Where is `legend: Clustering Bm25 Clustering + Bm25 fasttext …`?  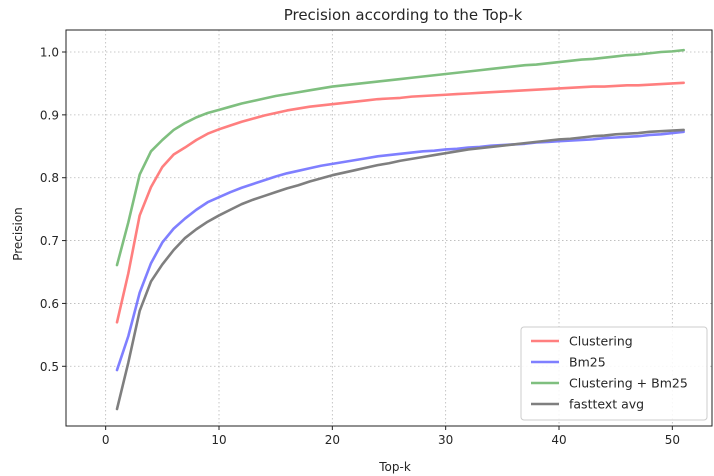 legend: Clustering Bm25 Clustering + Bm25 fasttext … is located at coordinates (614, 373).